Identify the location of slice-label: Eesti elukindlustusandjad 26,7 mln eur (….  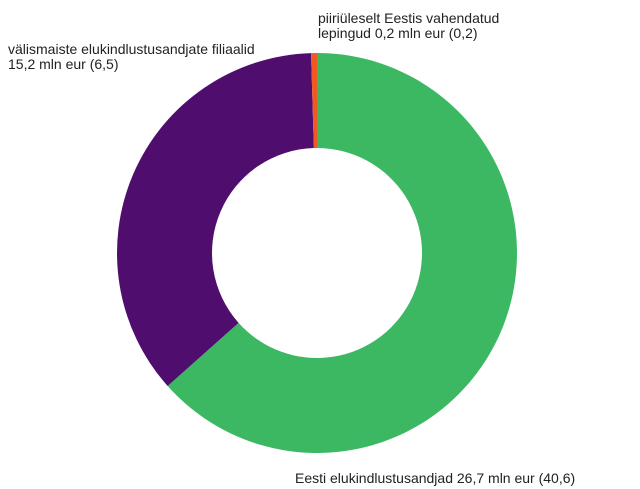
(467, 478).